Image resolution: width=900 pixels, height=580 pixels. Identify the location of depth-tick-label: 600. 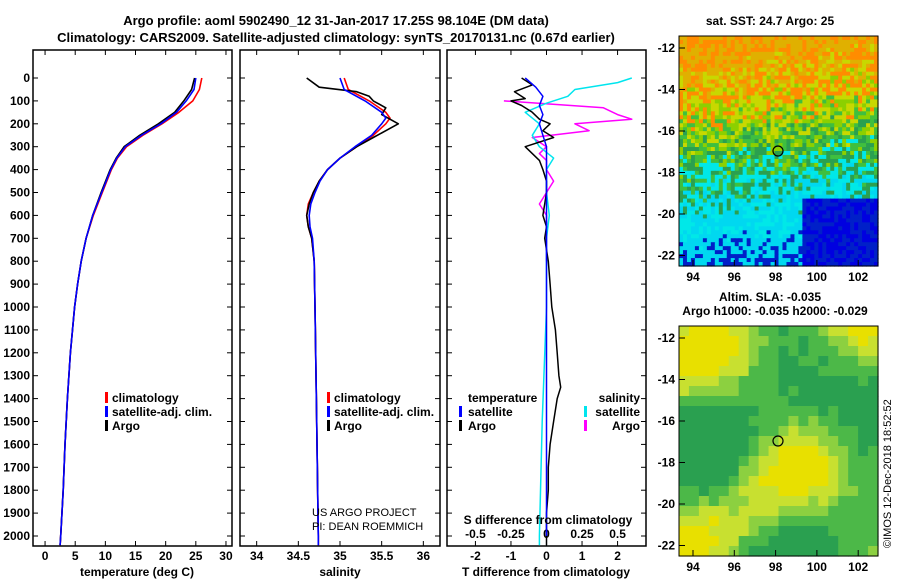
(20, 215).